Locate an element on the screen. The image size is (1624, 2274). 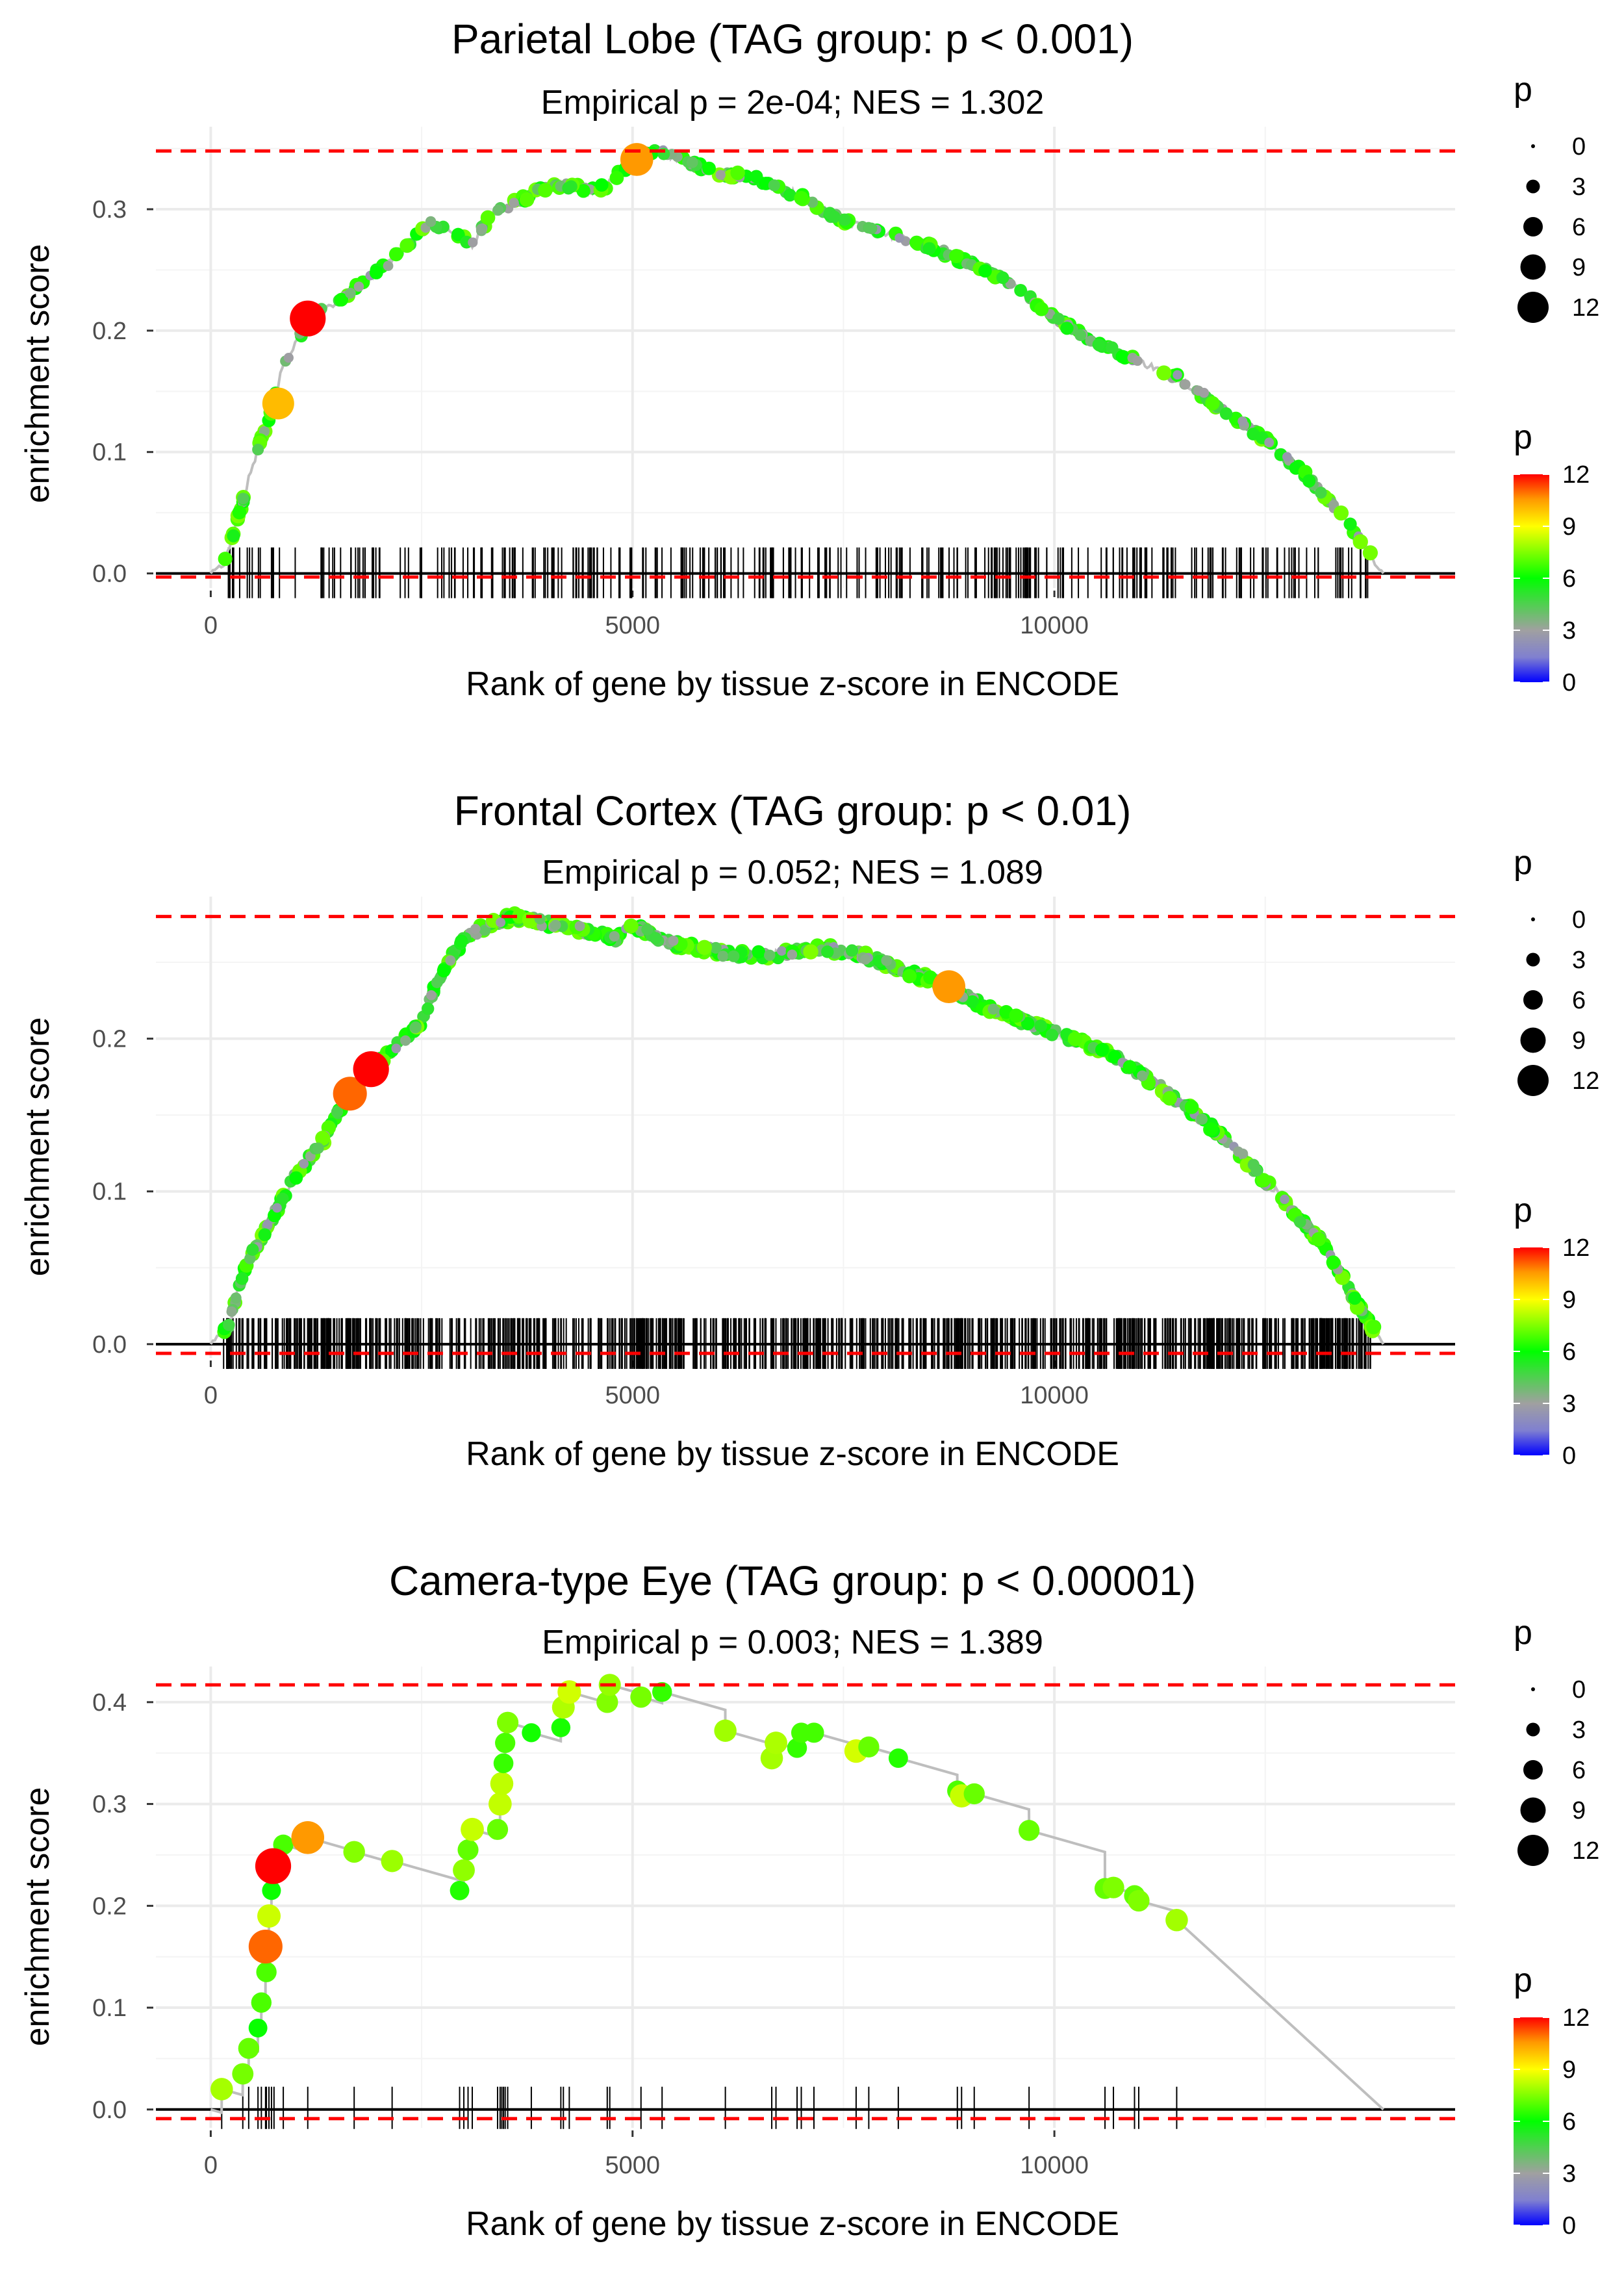
y-tick-label: 0.0 is located at coordinates (109, 1345).